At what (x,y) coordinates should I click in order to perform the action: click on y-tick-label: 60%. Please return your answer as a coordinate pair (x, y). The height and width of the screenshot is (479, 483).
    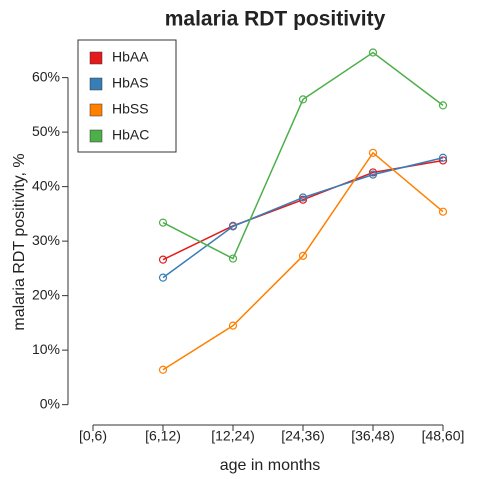
    Looking at the image, I should click on (46, 76).